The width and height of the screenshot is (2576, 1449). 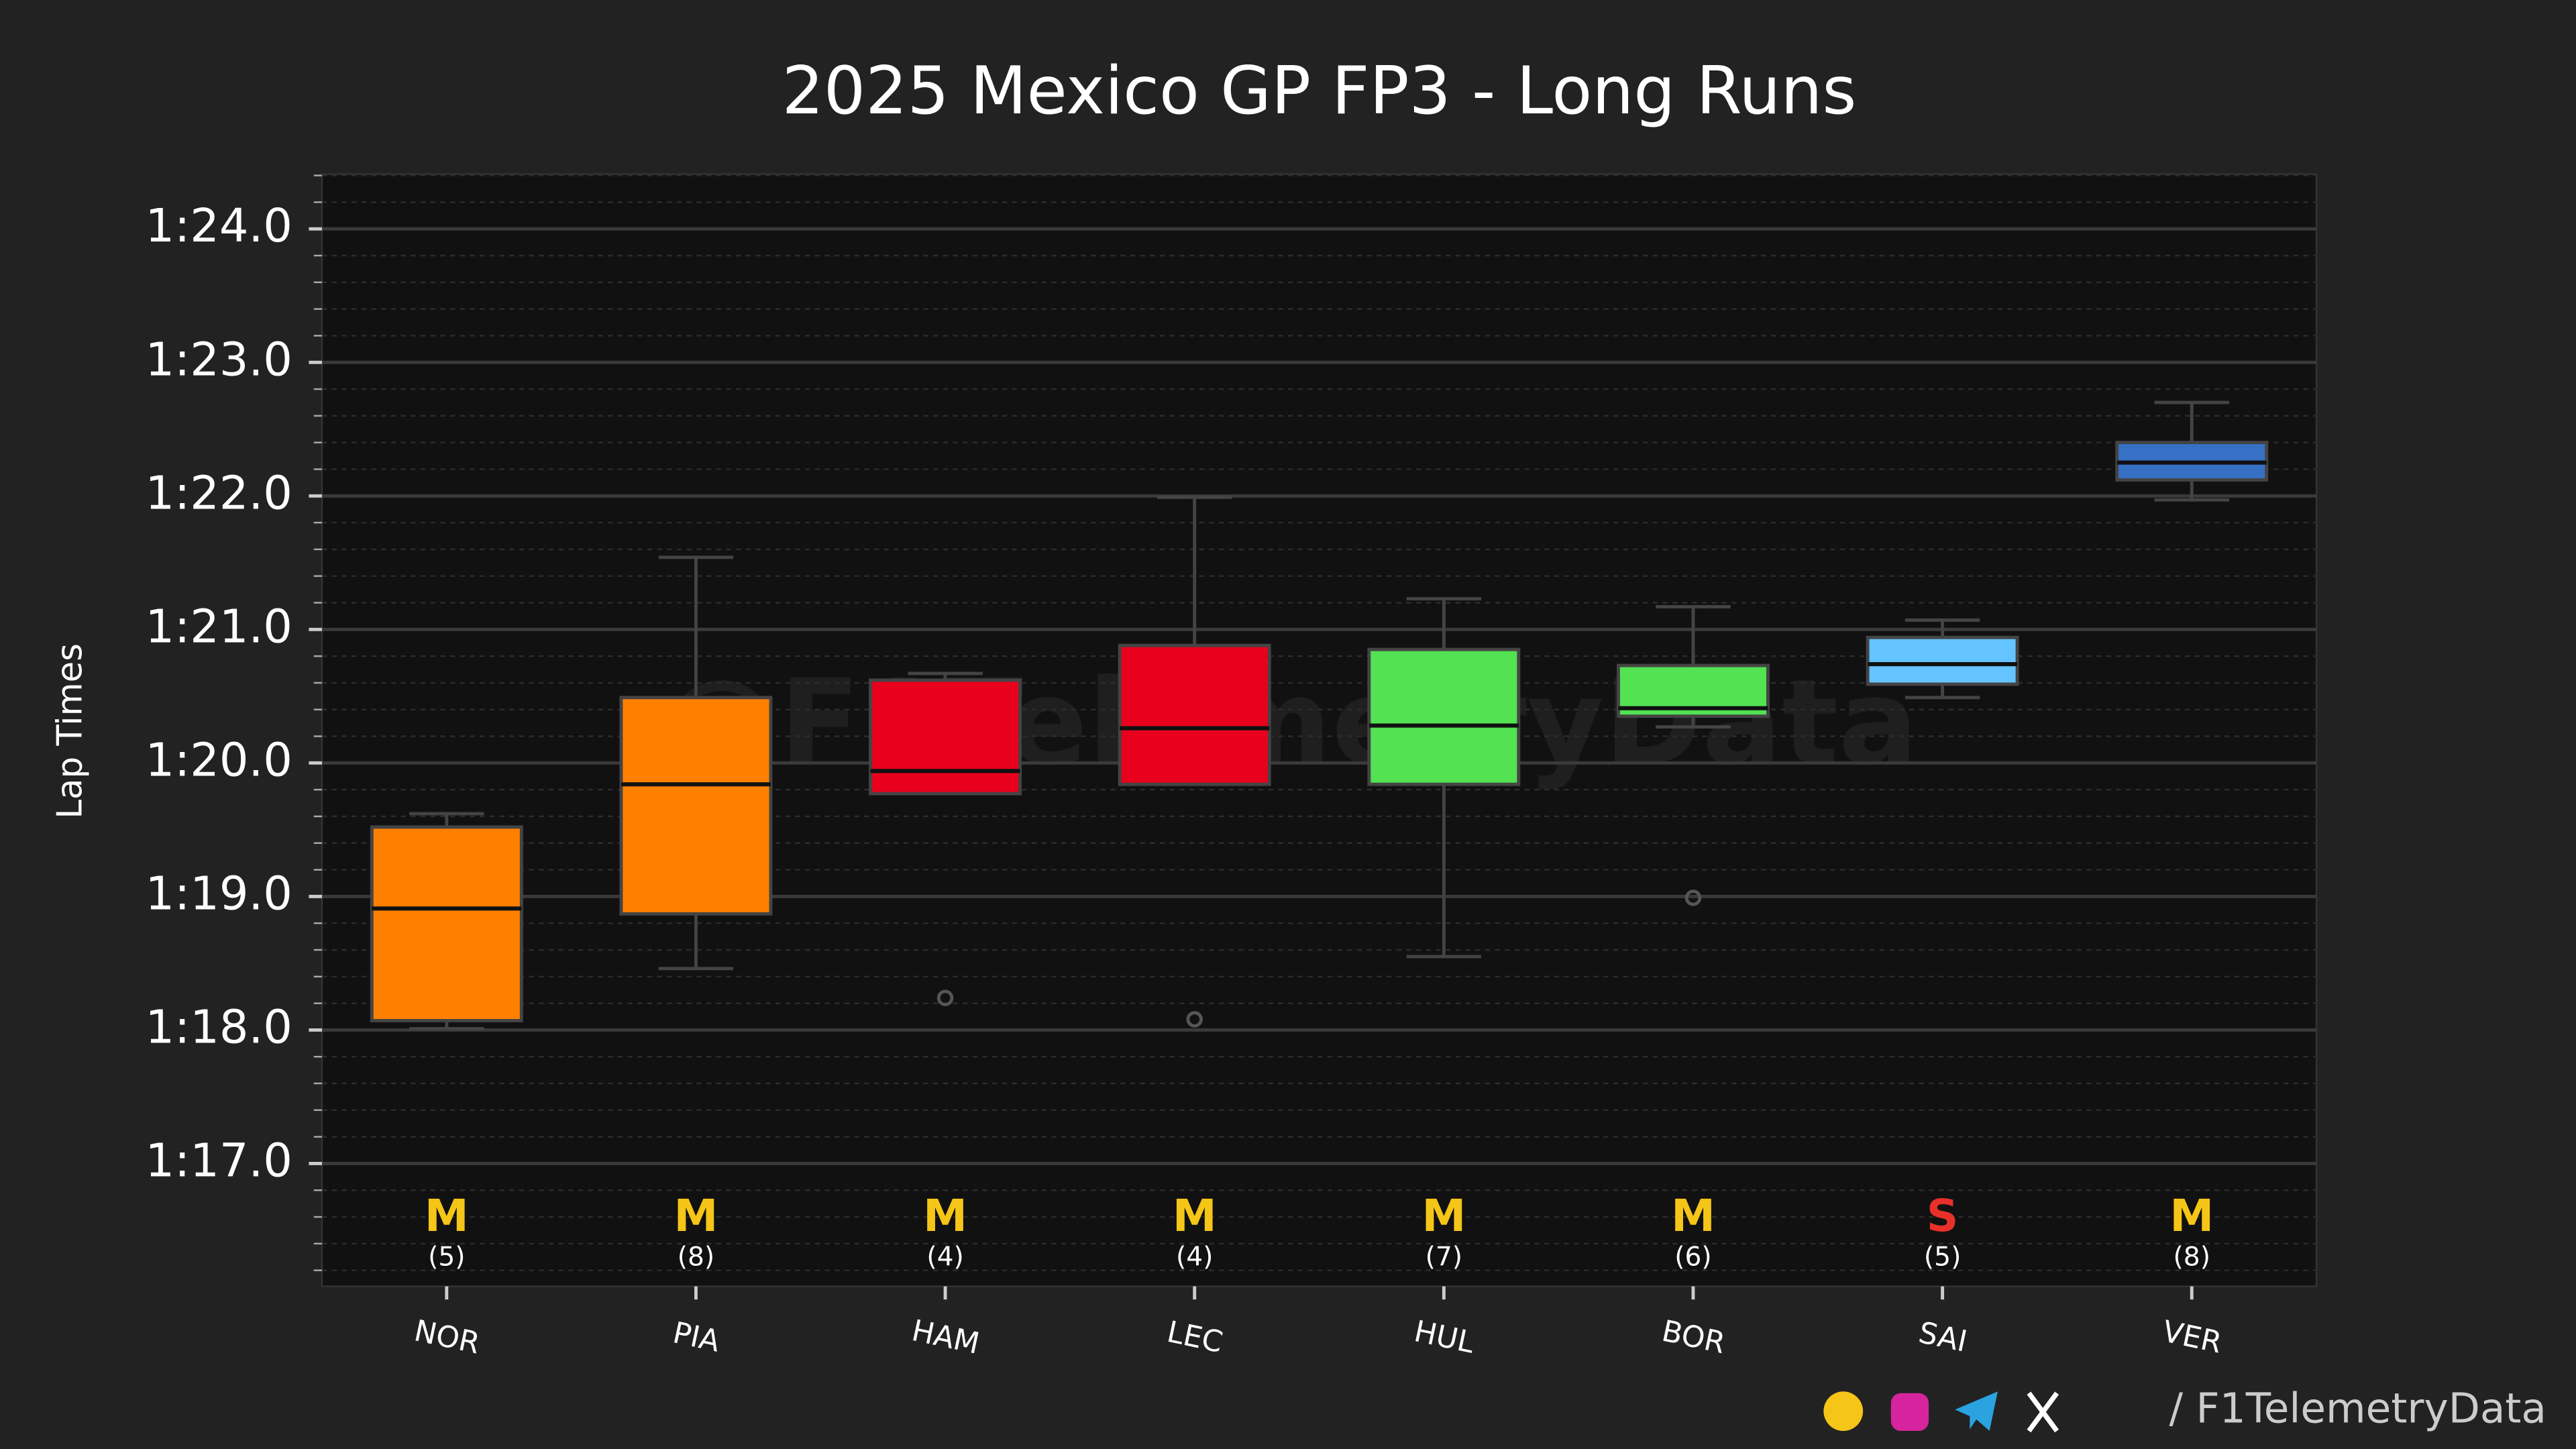 What do you see at coordinates (219, 1027) in the screenshot?
I see `y-tick-label: 1:18.0` at bounding box center [219, 1027].